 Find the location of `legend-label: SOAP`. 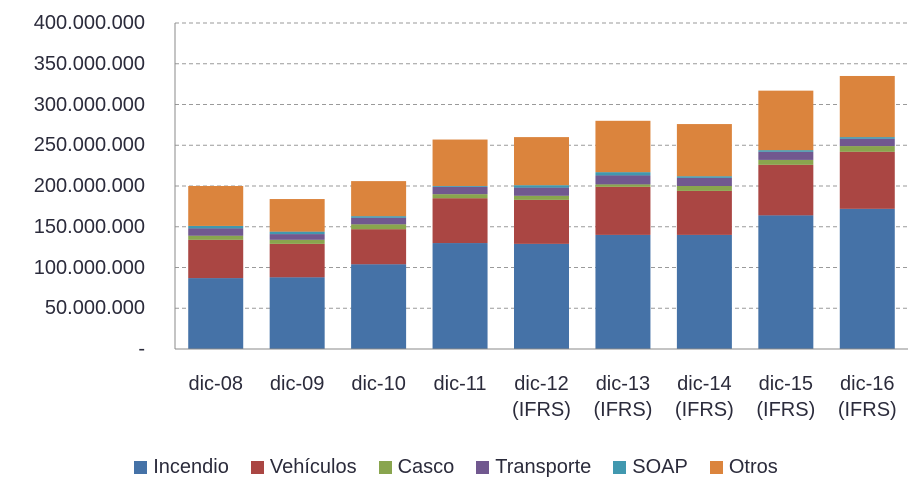

legend-label: SOAP is located at coordinates (660, 467).